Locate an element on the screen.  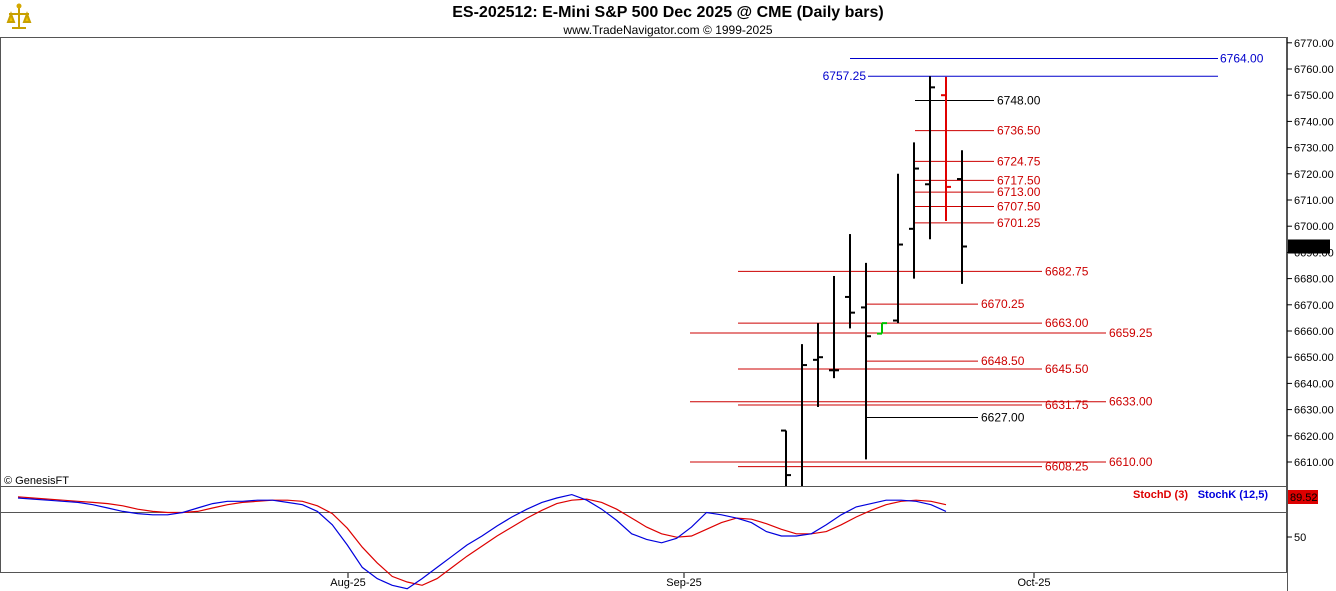
level-label: 6648.50 is located at coordinates (1003, 361).